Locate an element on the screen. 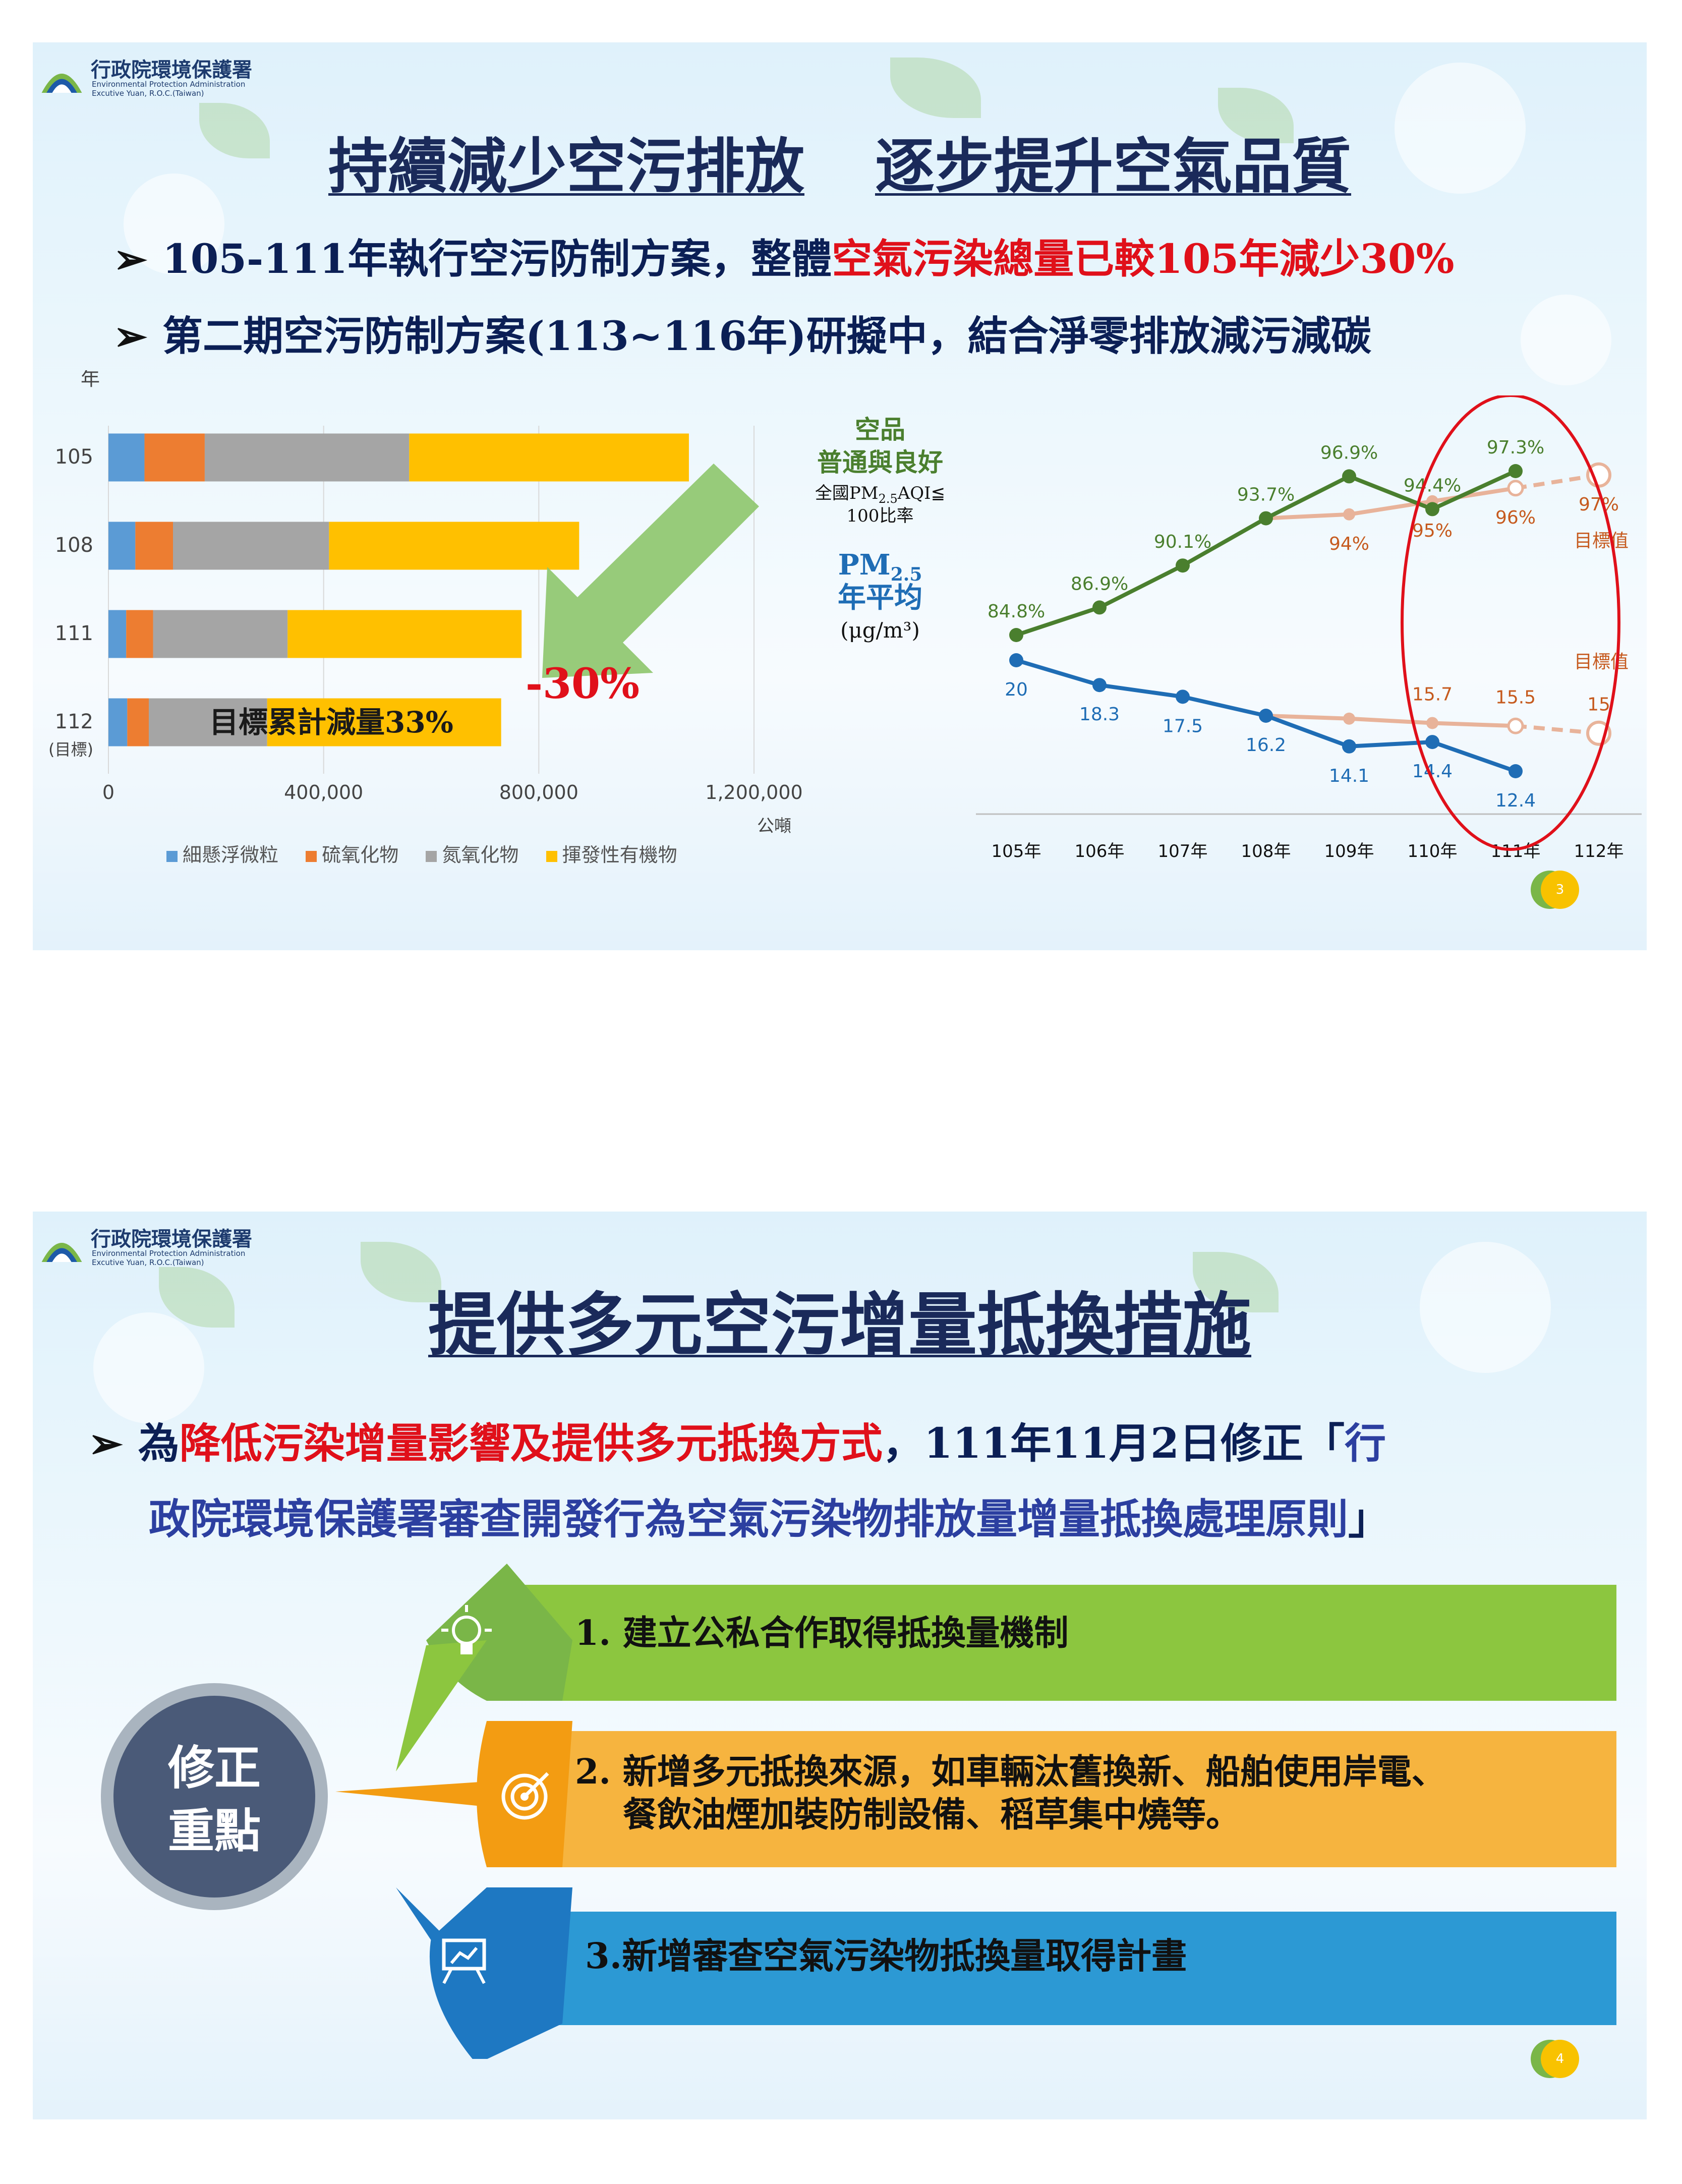 The height and width of the screenshot is (2184, 1682). bullet-1: ➢ 105-111年執行空污防制方案，整體空氣污染總量已較105年減少30% is located at coordinates (784, 258).